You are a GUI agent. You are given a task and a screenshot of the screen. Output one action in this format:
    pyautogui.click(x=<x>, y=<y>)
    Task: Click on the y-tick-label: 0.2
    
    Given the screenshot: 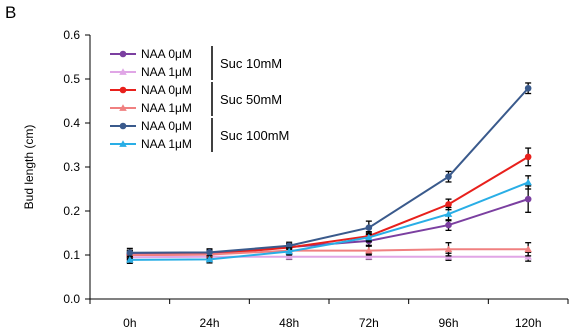 What is the action you would take?
    pyautogui.click(x=71, y=211)
    